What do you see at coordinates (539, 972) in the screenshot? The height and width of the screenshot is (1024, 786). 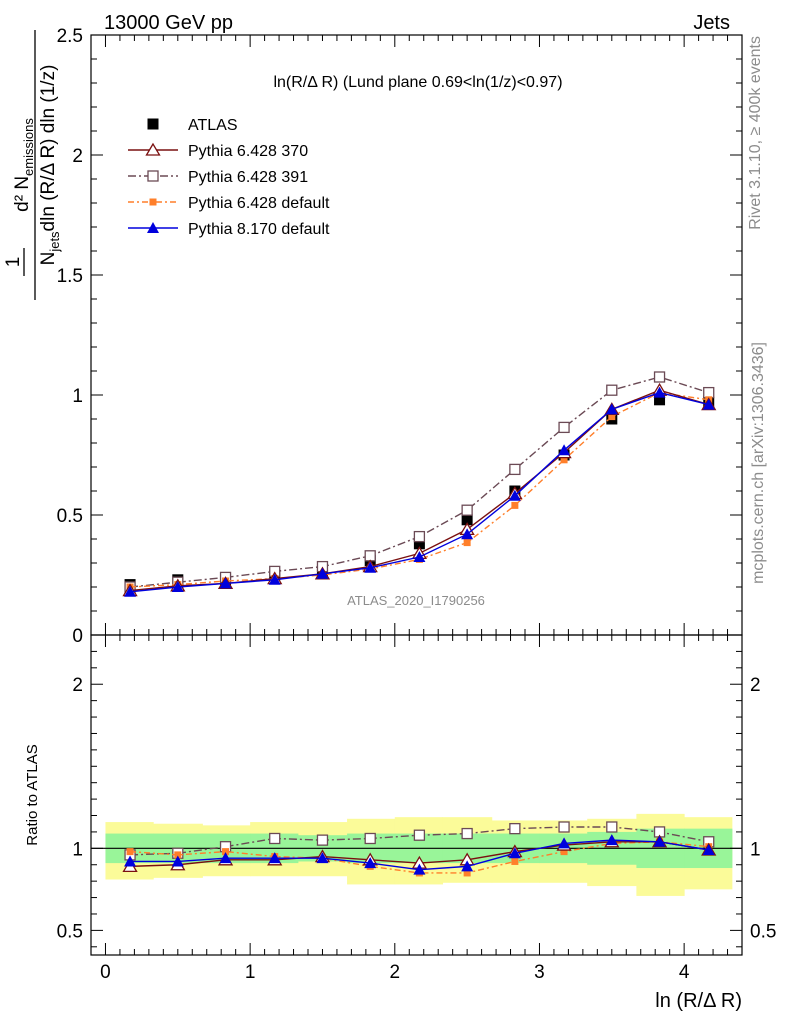 I see `x-tick-label: 3` at bounding box center [539, 972].